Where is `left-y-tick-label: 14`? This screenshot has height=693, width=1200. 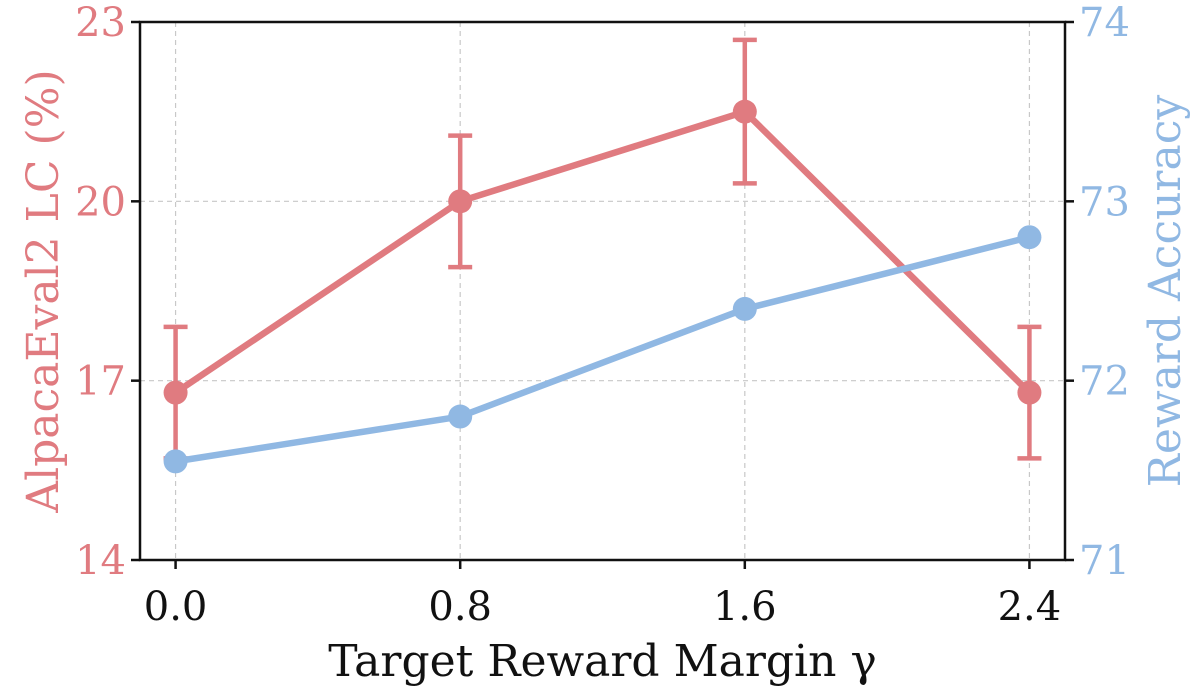
left-y-tick-label: 14 is located at coordinates (100, 561).